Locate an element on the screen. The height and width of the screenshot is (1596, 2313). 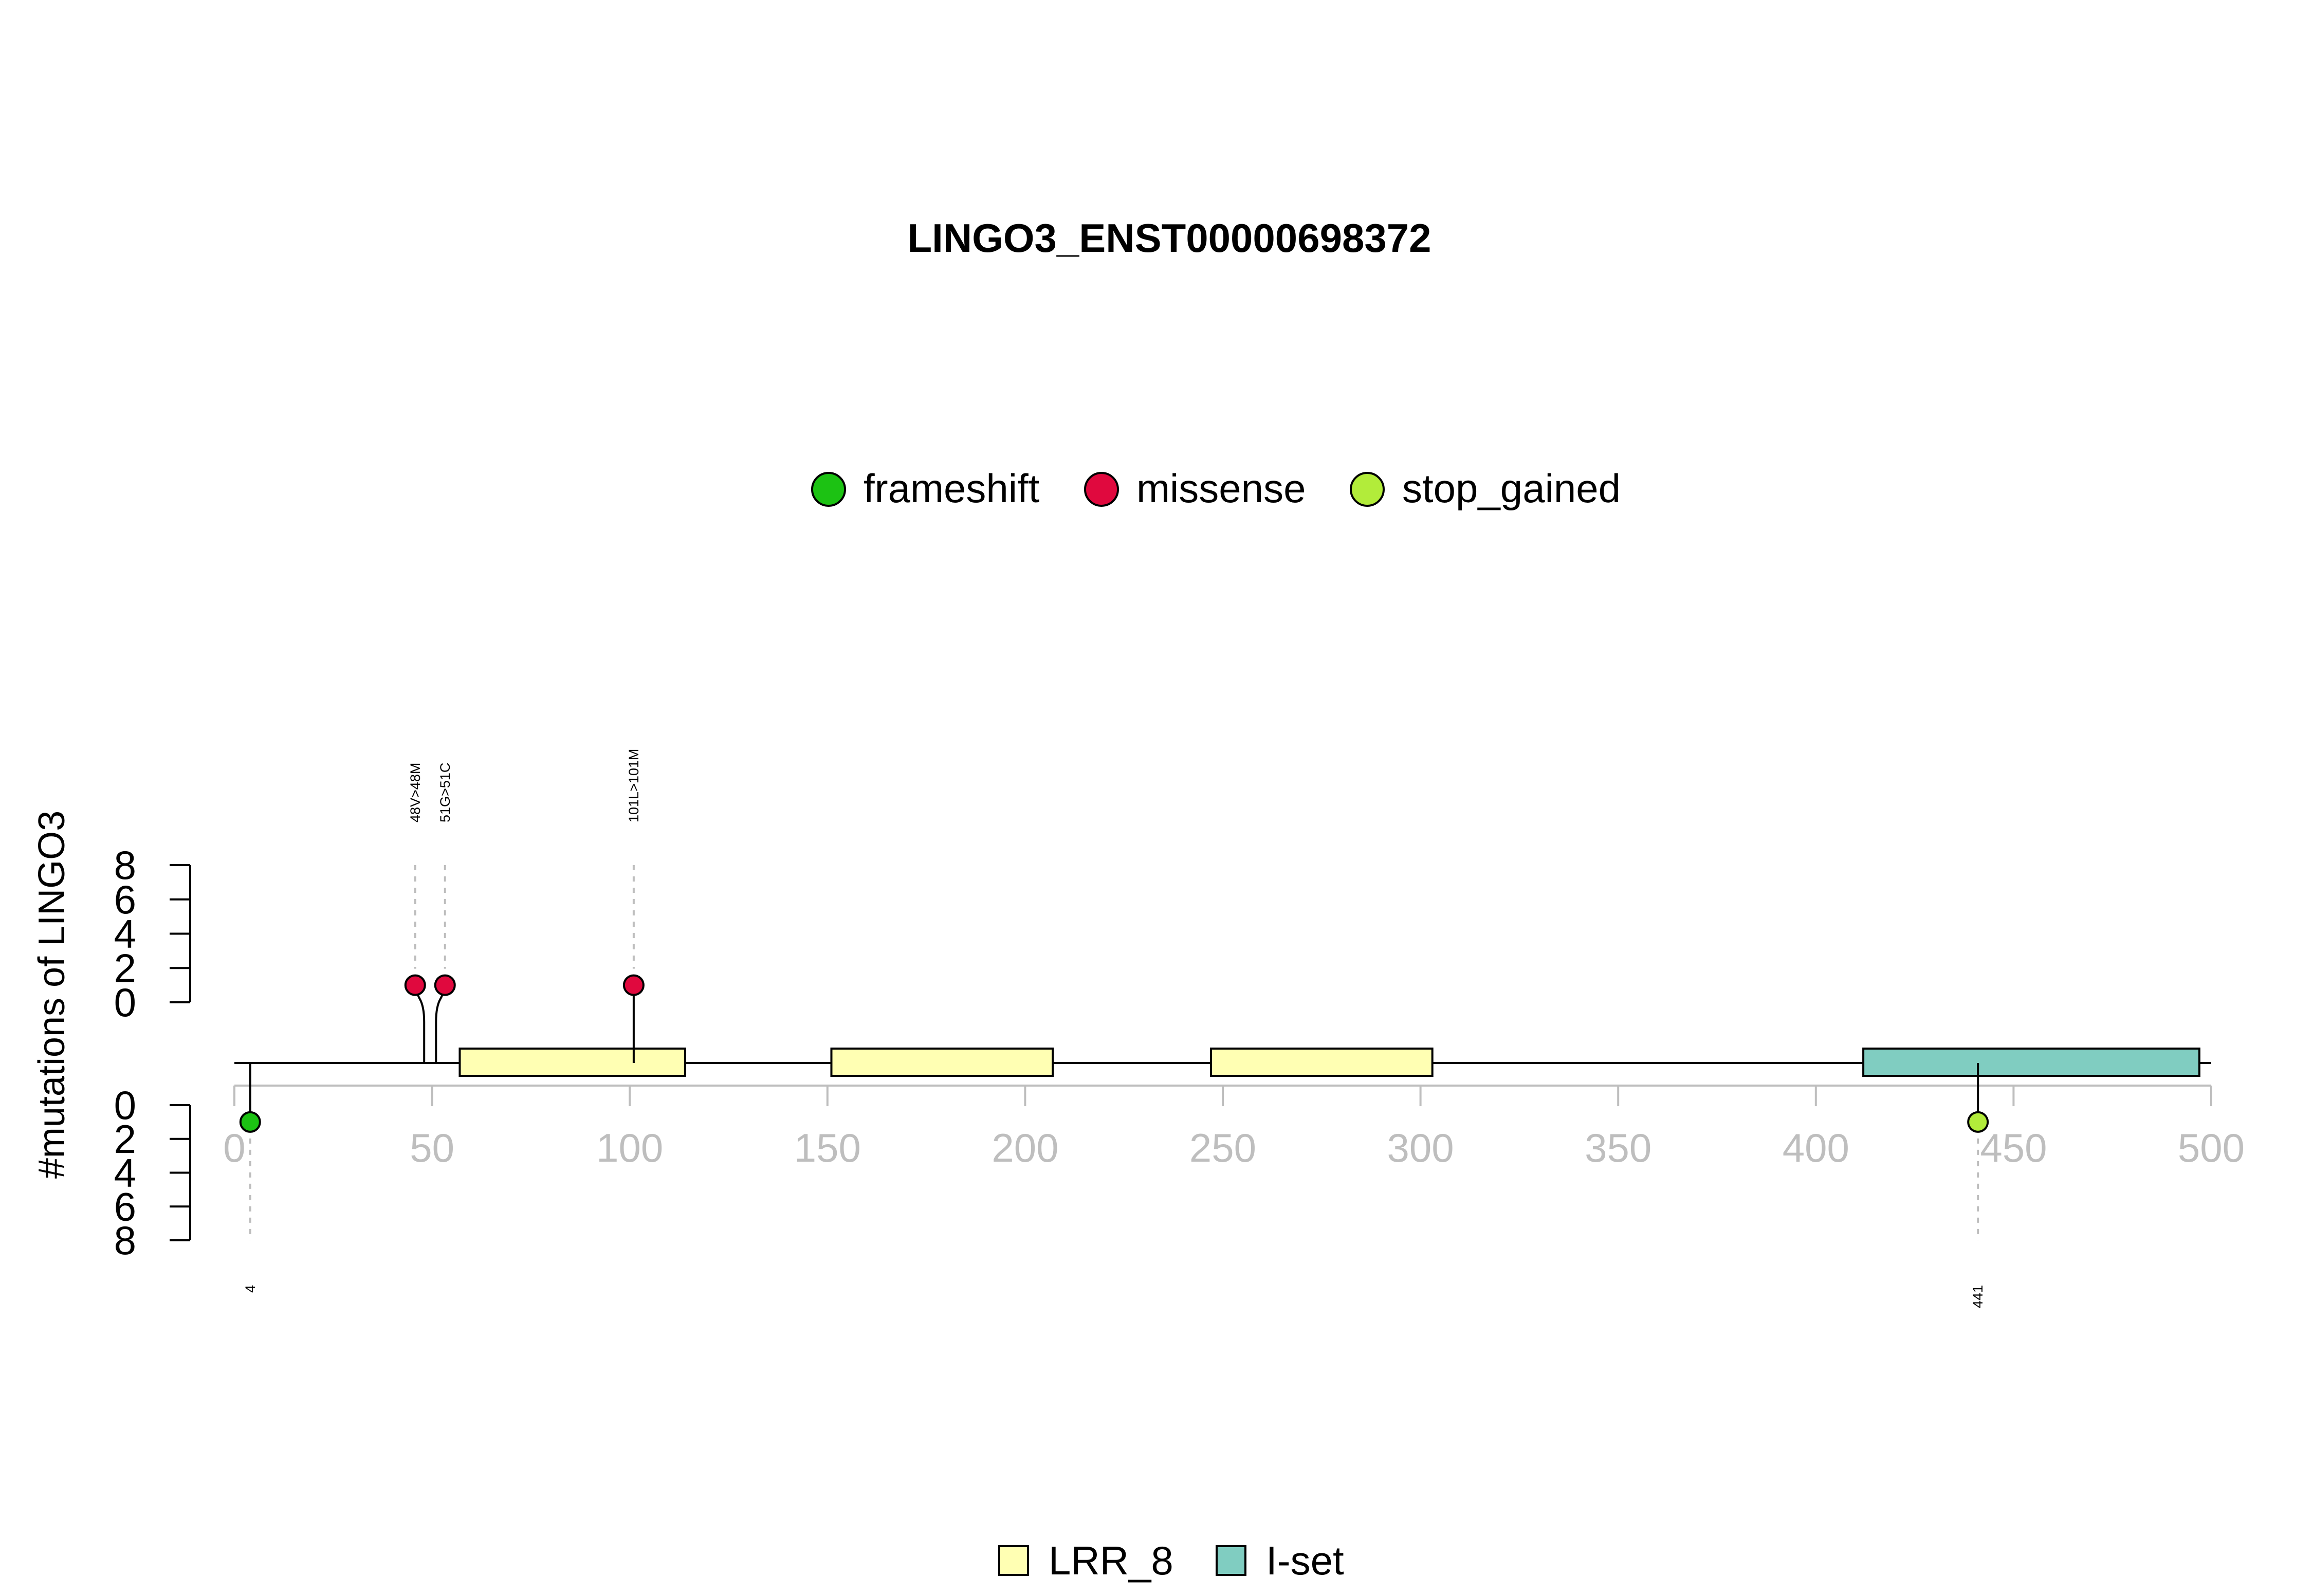
mutation-legend: frameshift missense stop_gained is located at coordinates (1216, 489).